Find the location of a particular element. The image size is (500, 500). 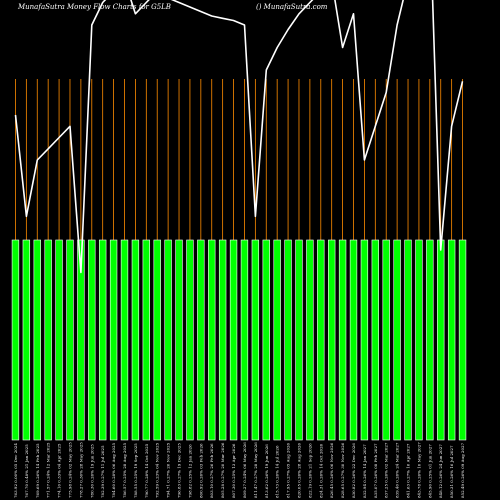

x-tick-label: 839.40 0.26% 24 Mar 2027 is located at coordinates (397, 470).